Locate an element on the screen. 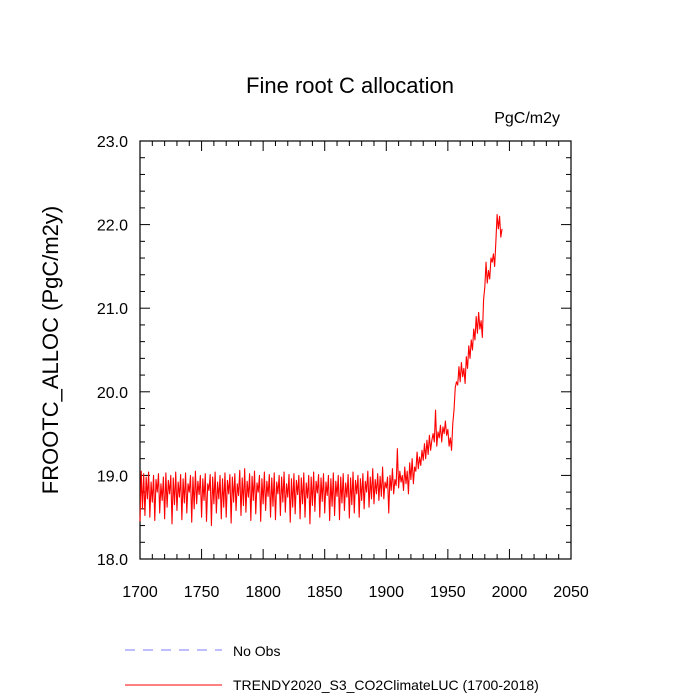 The image size is (700, 700). x-tick-label: 1950 is located at coordinates (448, 592).